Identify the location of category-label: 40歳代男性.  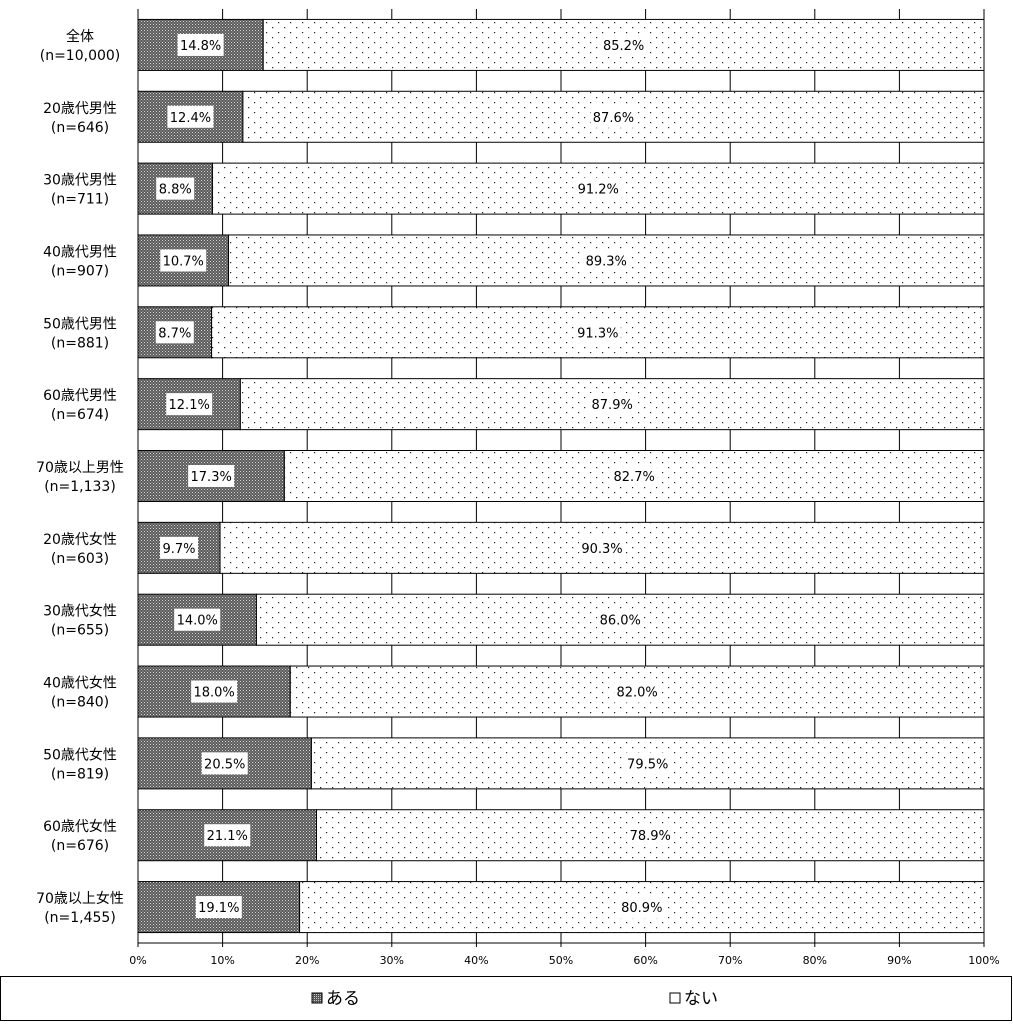
(80, 252).